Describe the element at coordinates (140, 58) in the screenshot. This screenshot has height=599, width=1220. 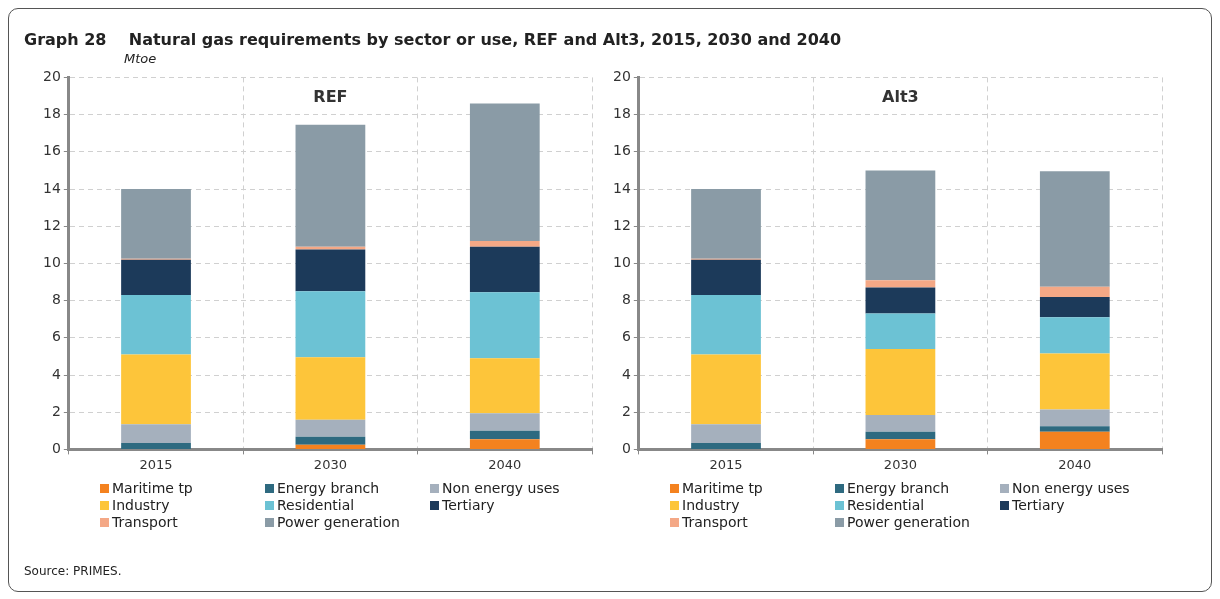
I see `text: Mtoe` at that location.